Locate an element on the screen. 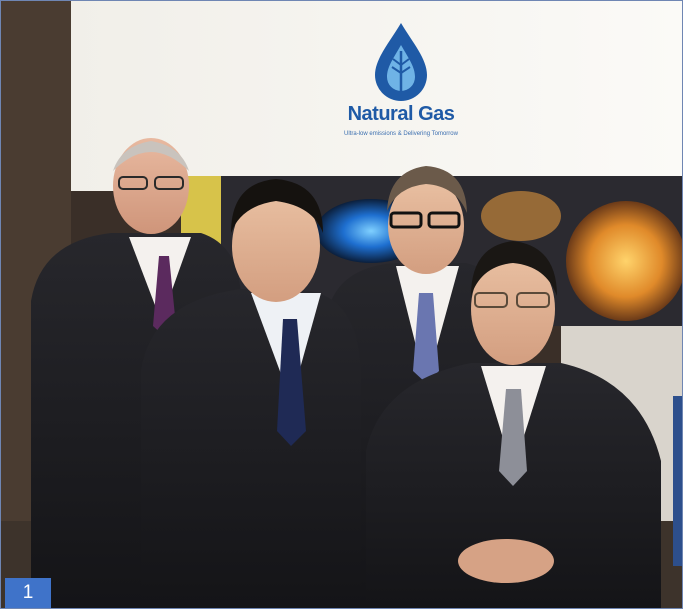 Image resolution: width=683 pixels, height=609 pixels. logo-name: Natural Gas is located at coordinates (401, 114).